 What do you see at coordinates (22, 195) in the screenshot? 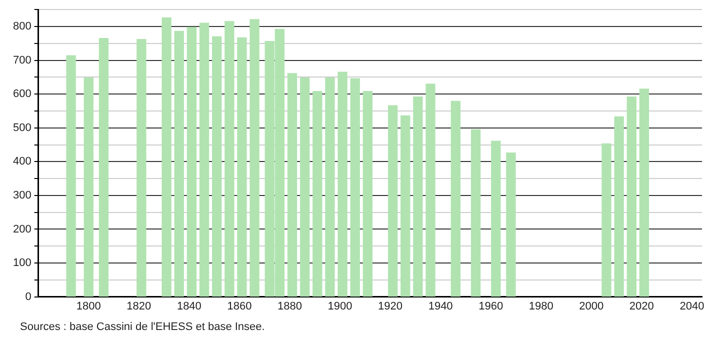
I see `y-tick-label: 300` at bounding box center [22, 195].